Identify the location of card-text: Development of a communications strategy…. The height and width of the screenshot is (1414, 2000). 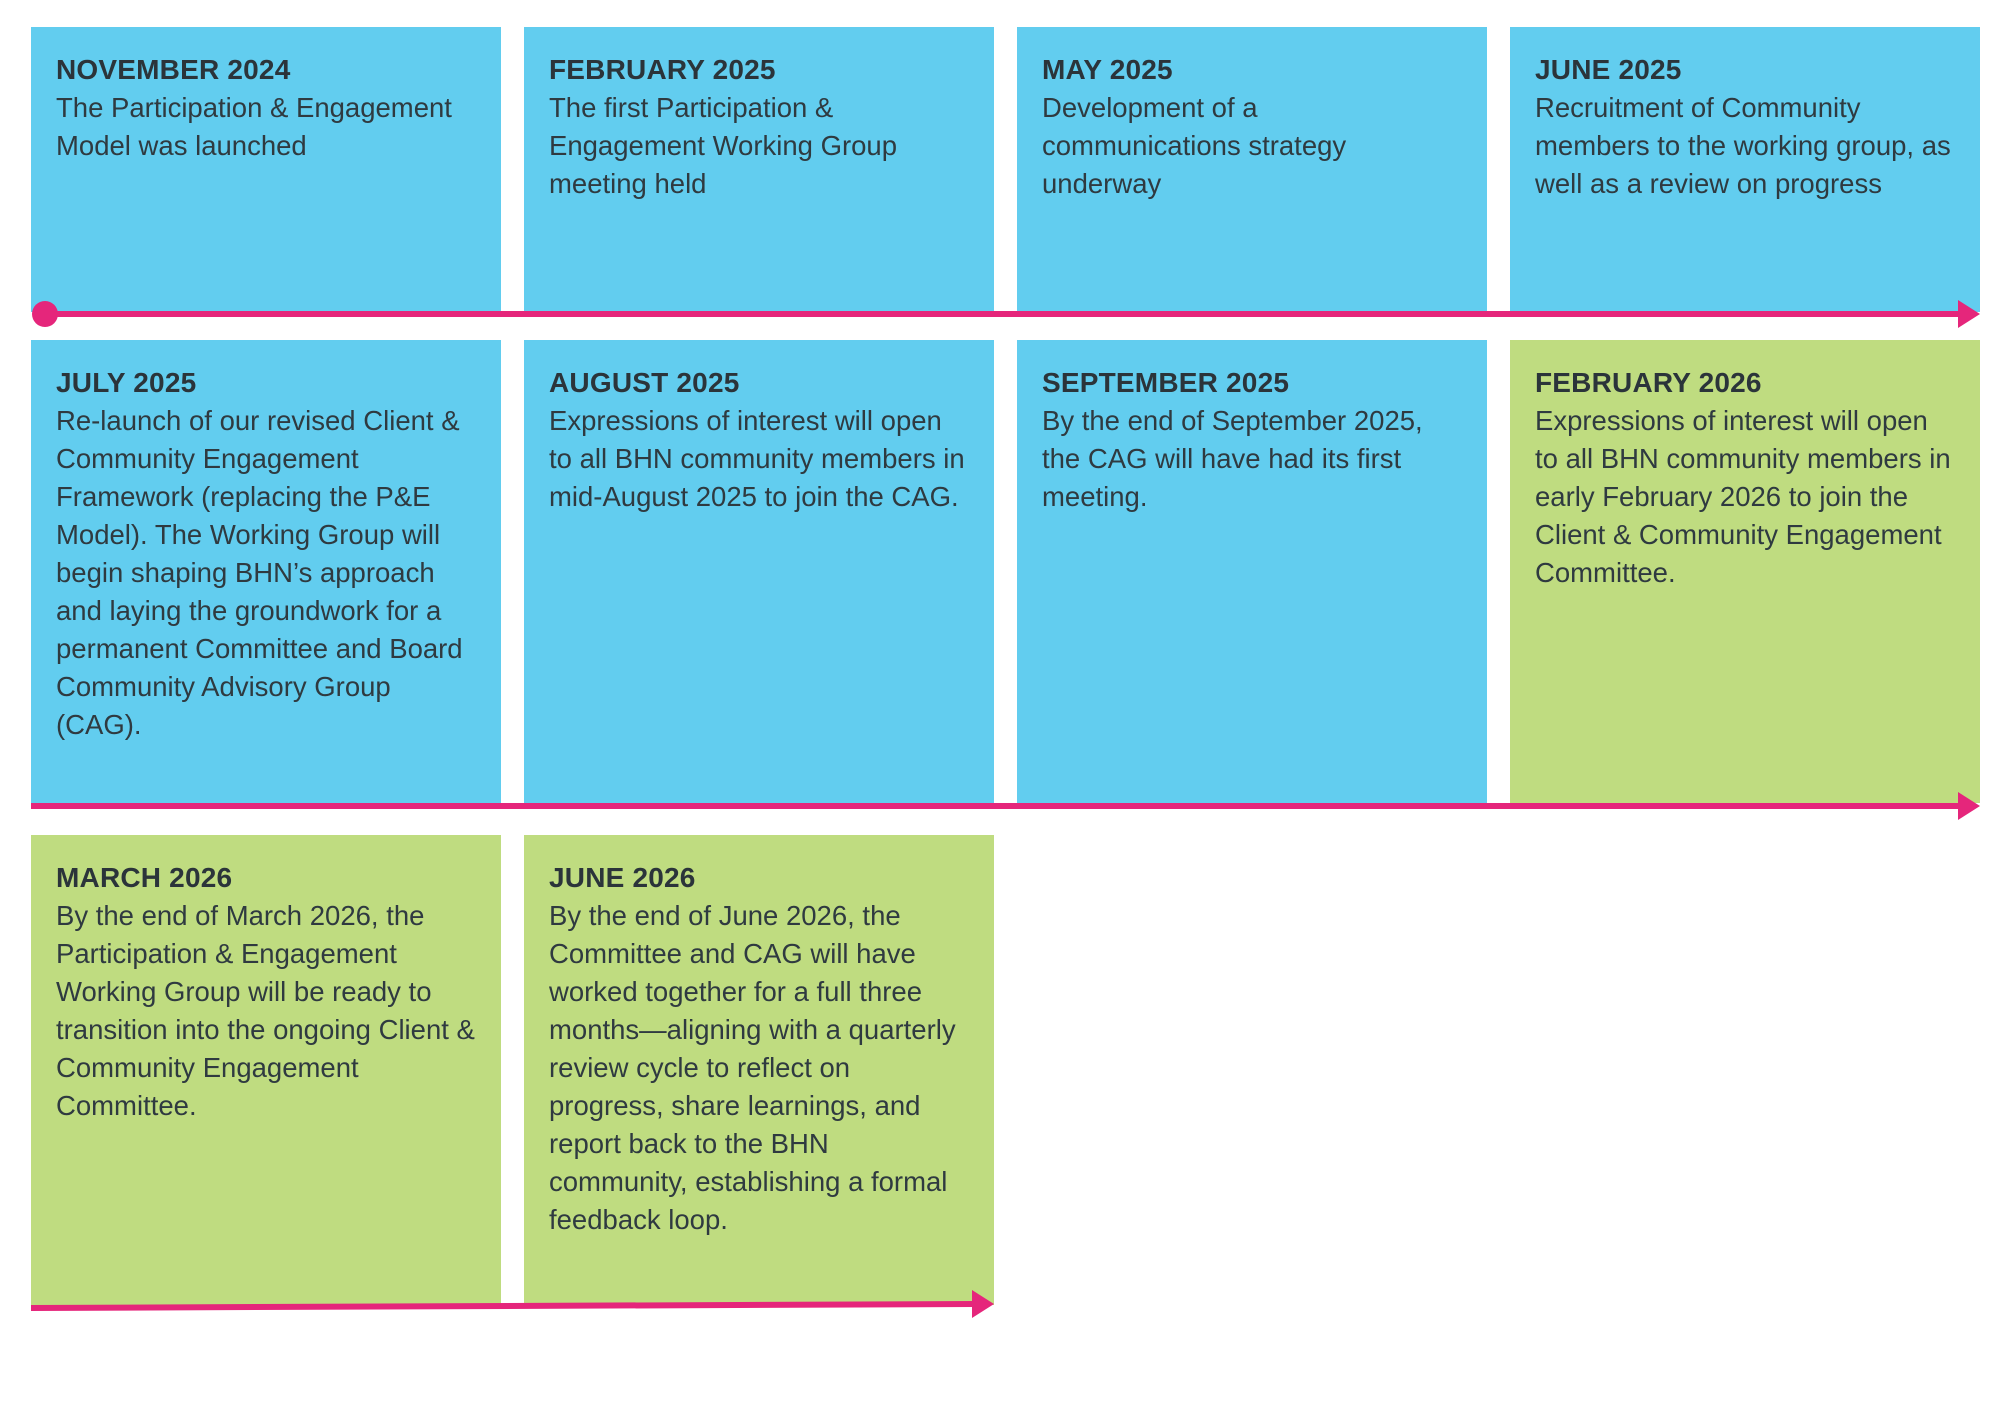
(1194, 145).